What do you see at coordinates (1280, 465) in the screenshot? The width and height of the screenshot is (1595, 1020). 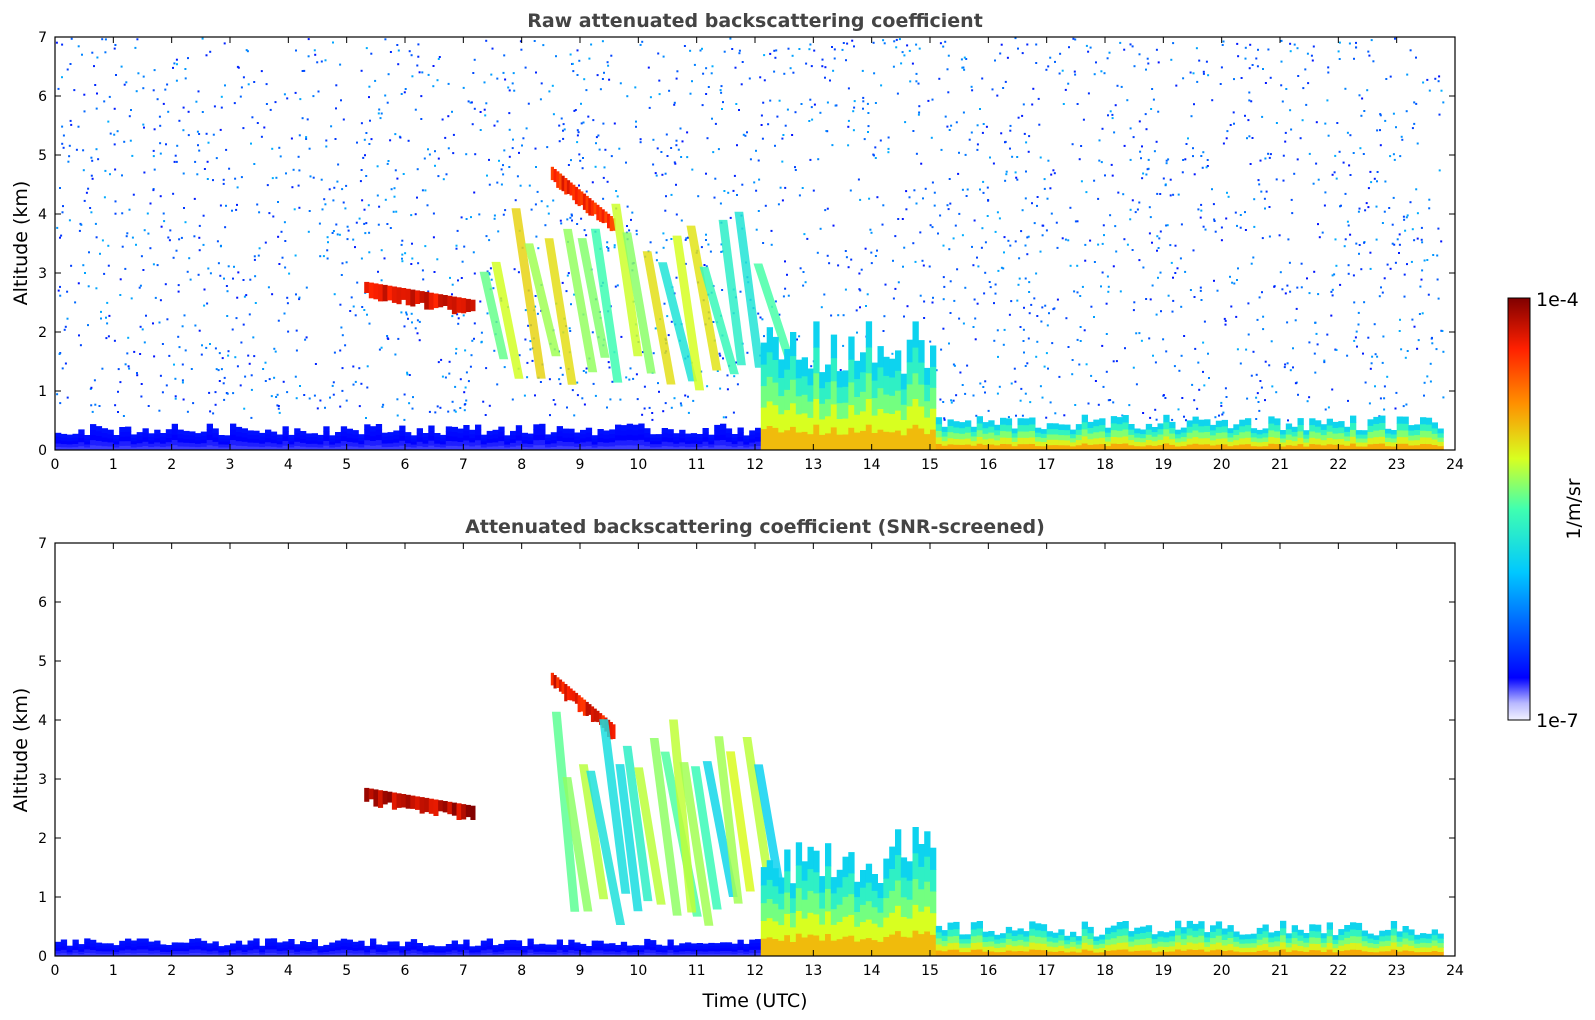 I see `x-tick-label: 21` at bounding box center [1280, 465].